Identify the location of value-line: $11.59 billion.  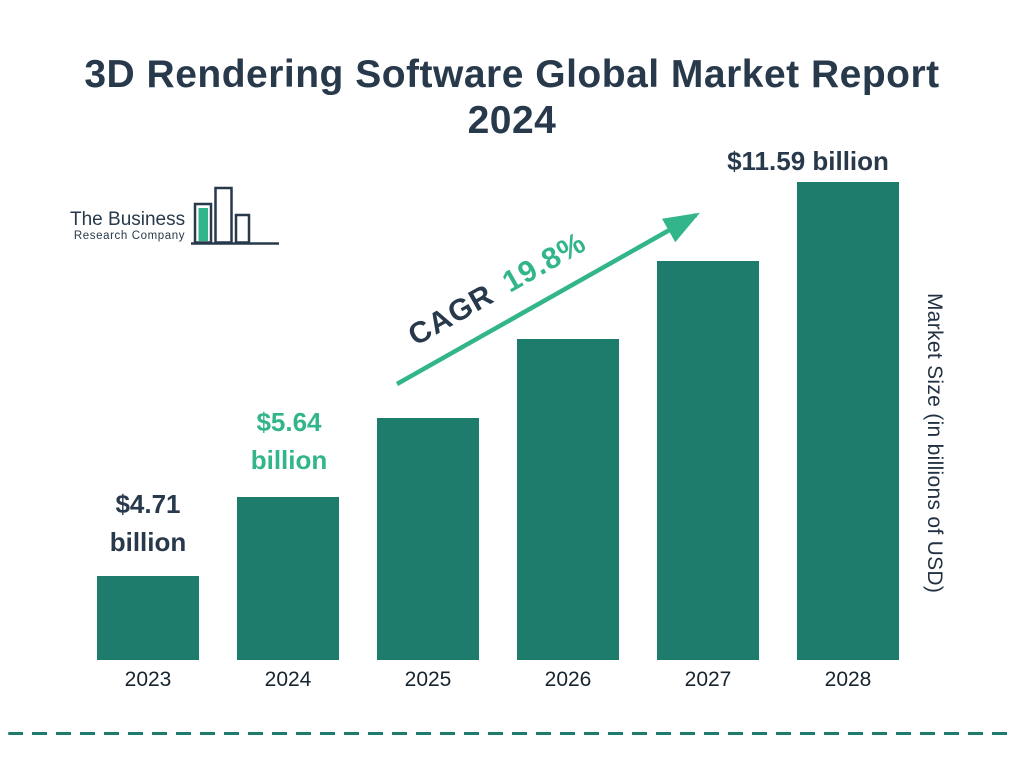
(808, 161).